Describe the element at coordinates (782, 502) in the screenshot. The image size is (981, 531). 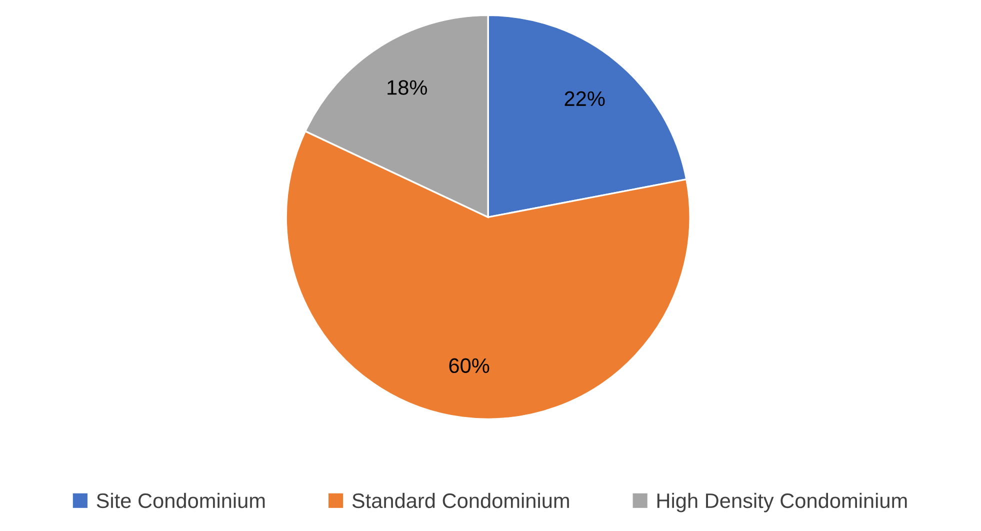
I see `legend-label: High Density Condominium` at that location.